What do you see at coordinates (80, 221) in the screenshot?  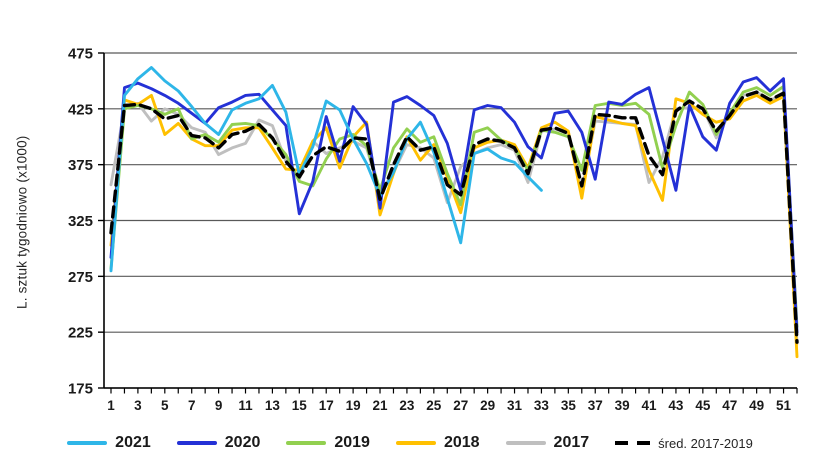 I see `y-tick-label: 325` at bounding box center [80, 221].